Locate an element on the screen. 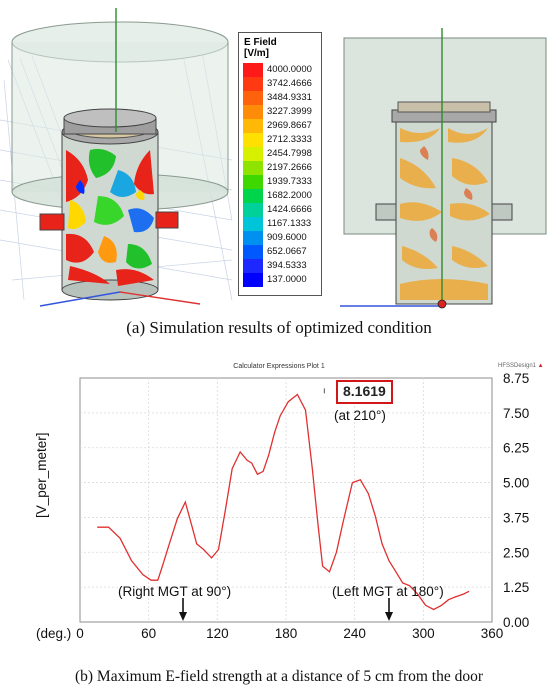  annotation-left-mgt: (Left MGT at 180°) is located at coordinates (388, 591).